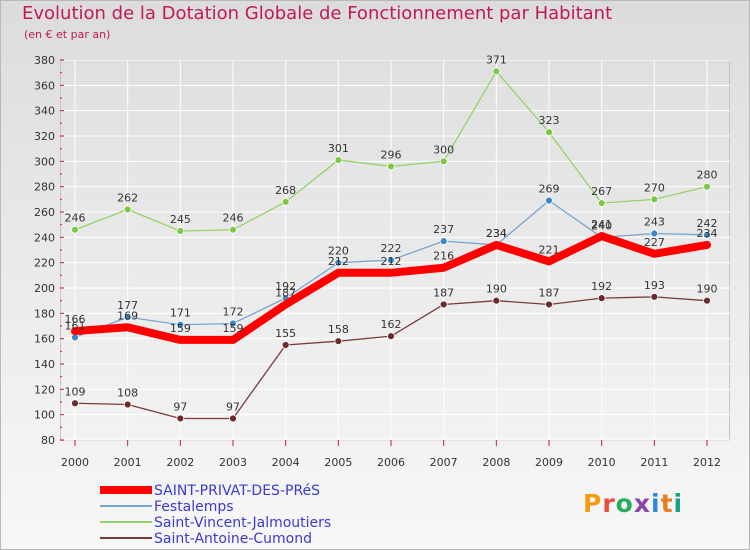 The width and height of the screenshot is (750, 550). I want to click on data-label: 169, so click(127, 315).